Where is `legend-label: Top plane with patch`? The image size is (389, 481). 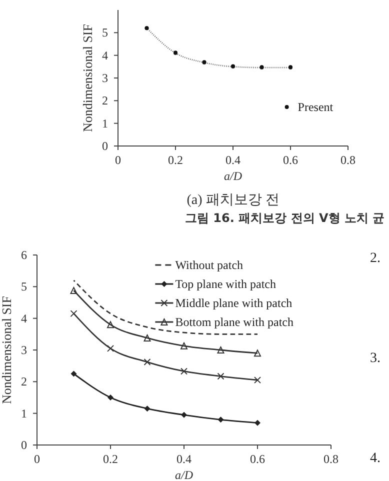 legend-label: Top plane with patch is located at coordinates (225, 284).